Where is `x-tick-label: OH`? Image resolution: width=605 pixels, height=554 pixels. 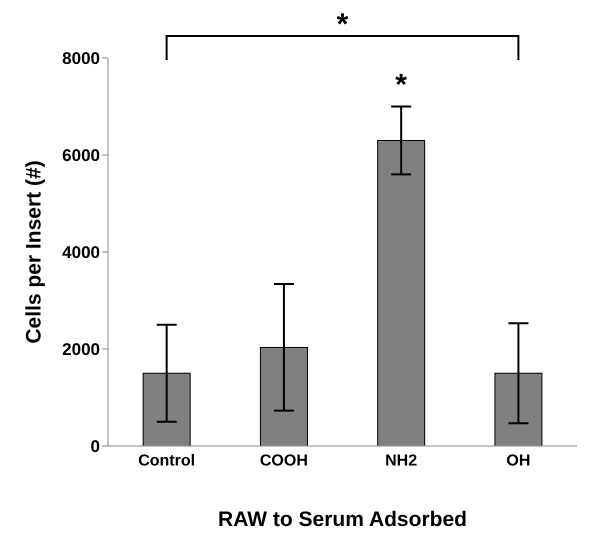
x-tick-label: OH is located at coordinates (518, 461).